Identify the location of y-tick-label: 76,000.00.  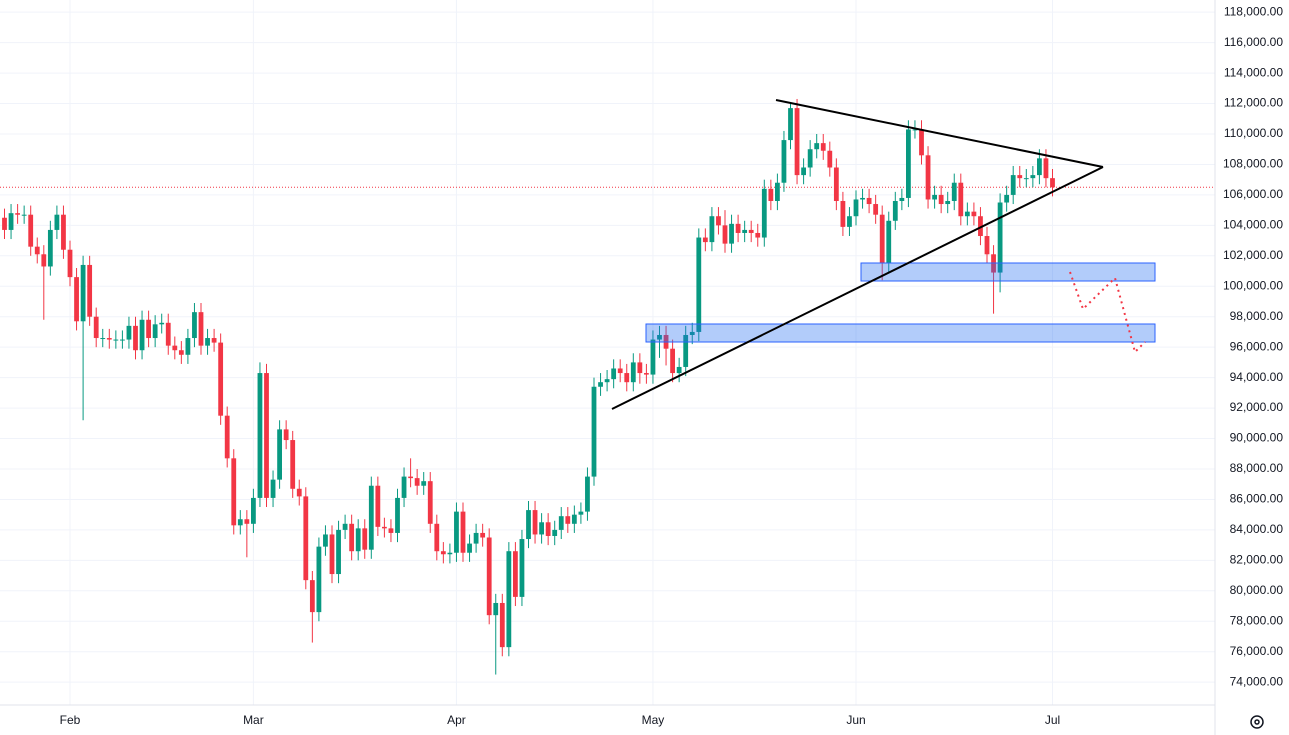
(1257, 651).